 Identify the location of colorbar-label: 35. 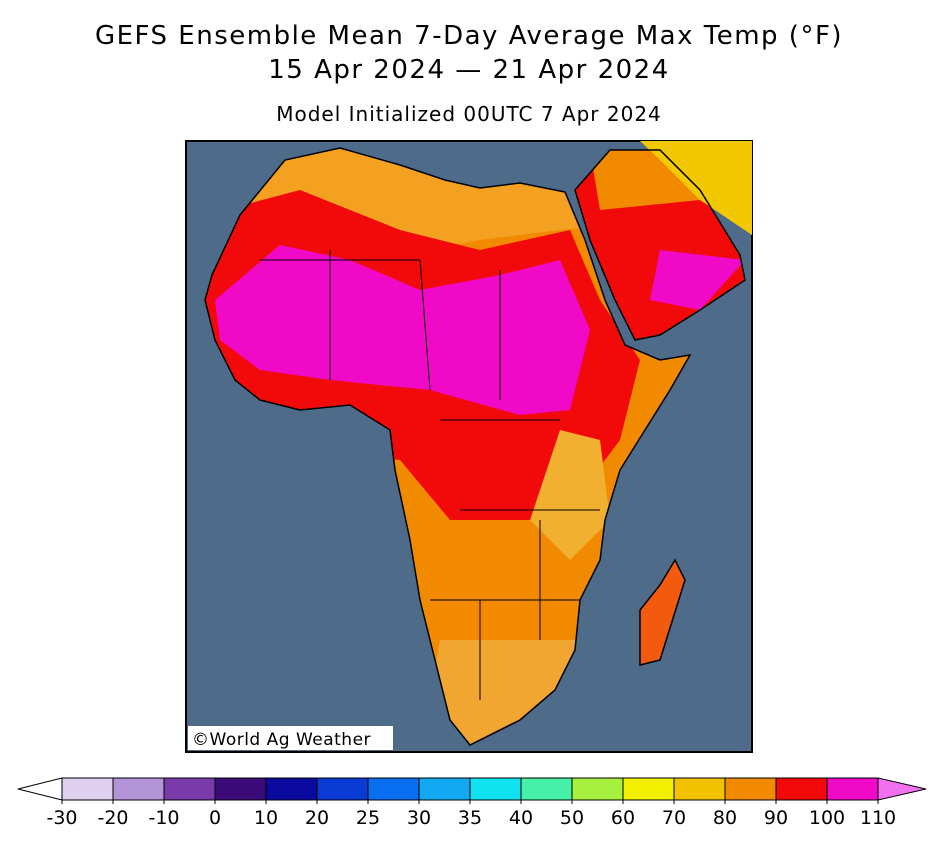
(470, 818).